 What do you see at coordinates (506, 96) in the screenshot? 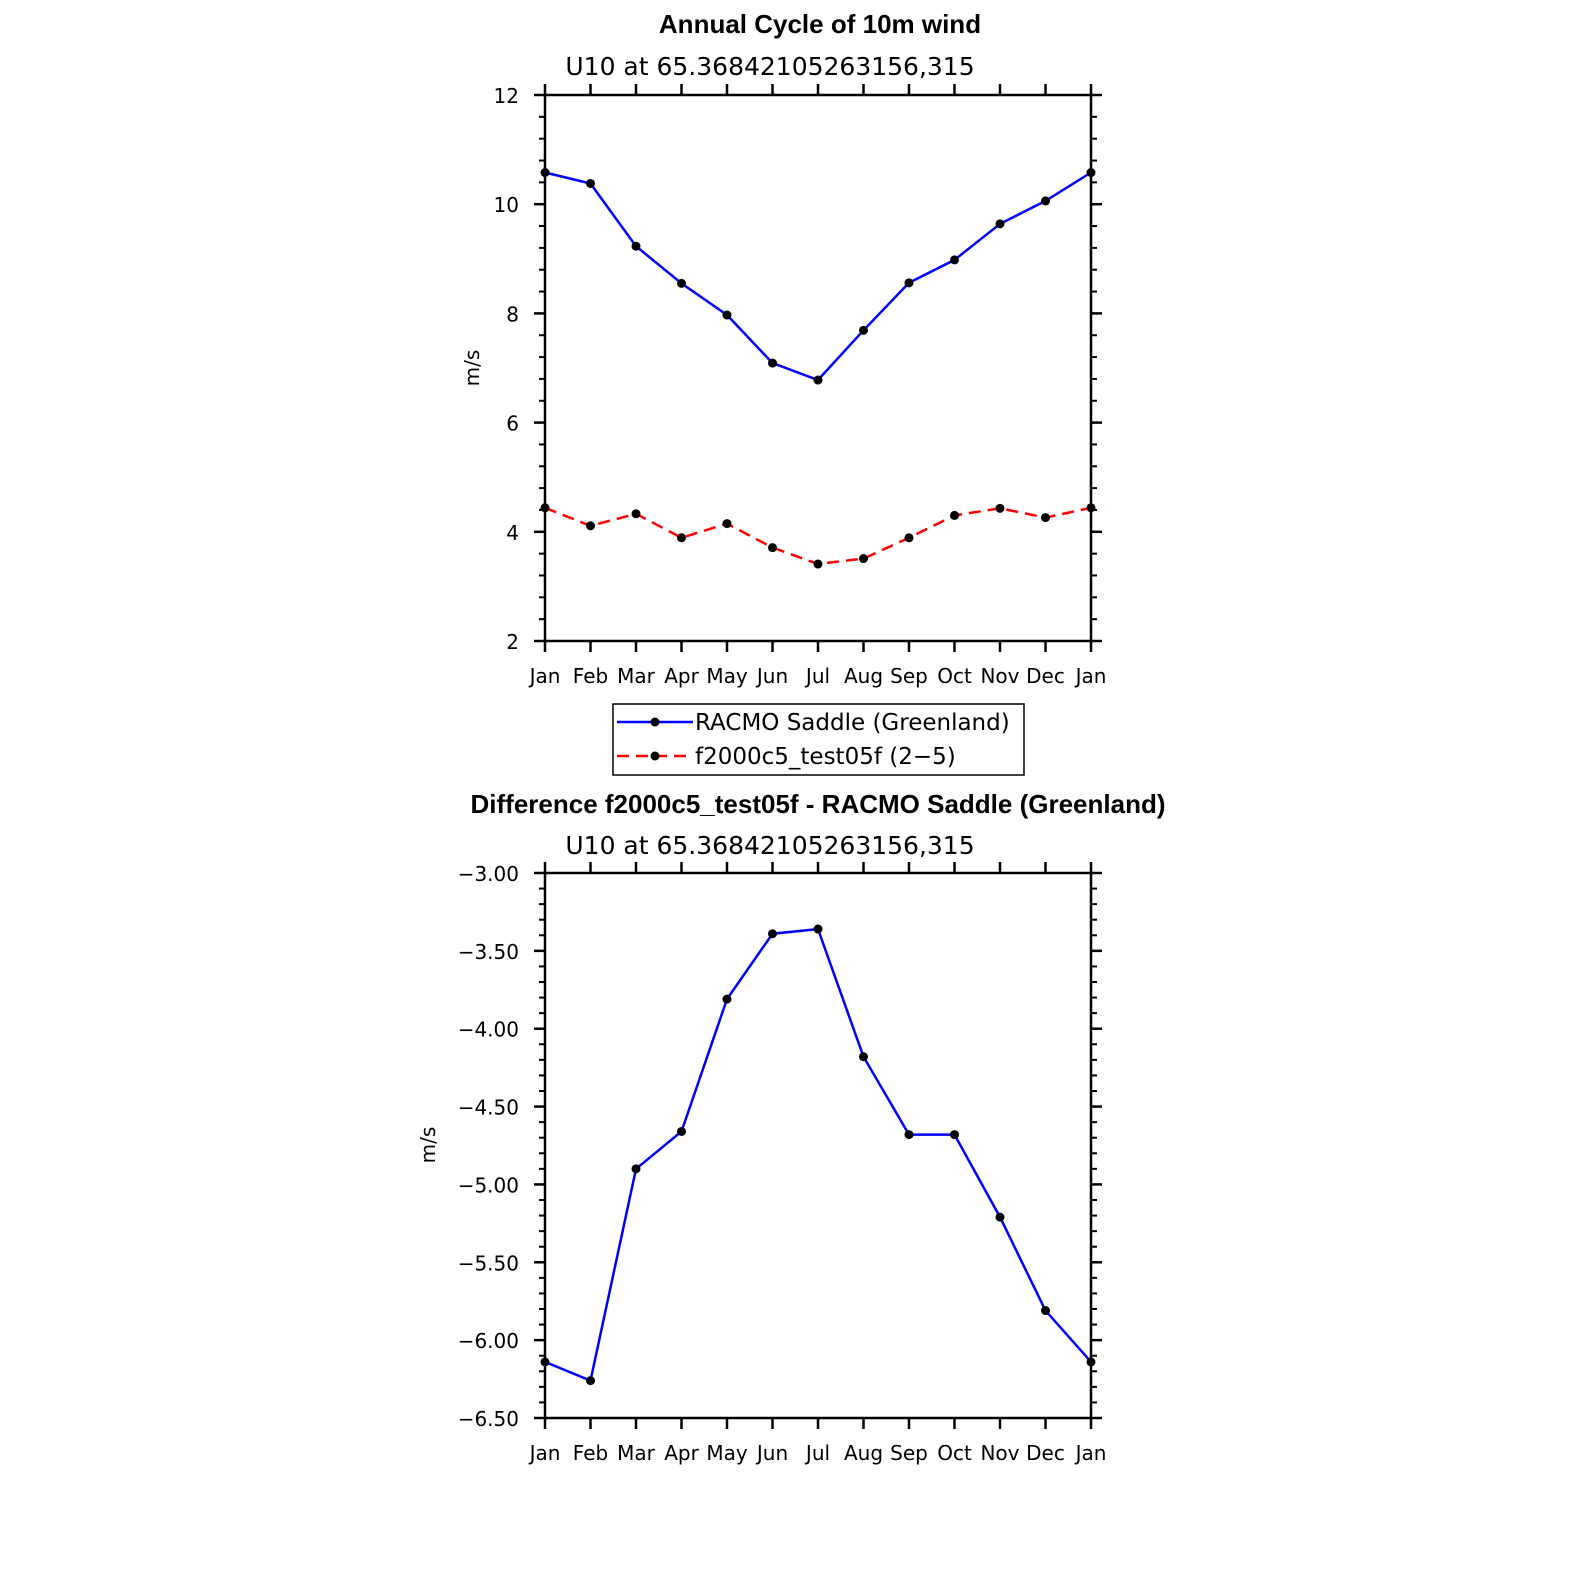
I see `c1-ytick-label: 12` at bounding box center [506, 96].